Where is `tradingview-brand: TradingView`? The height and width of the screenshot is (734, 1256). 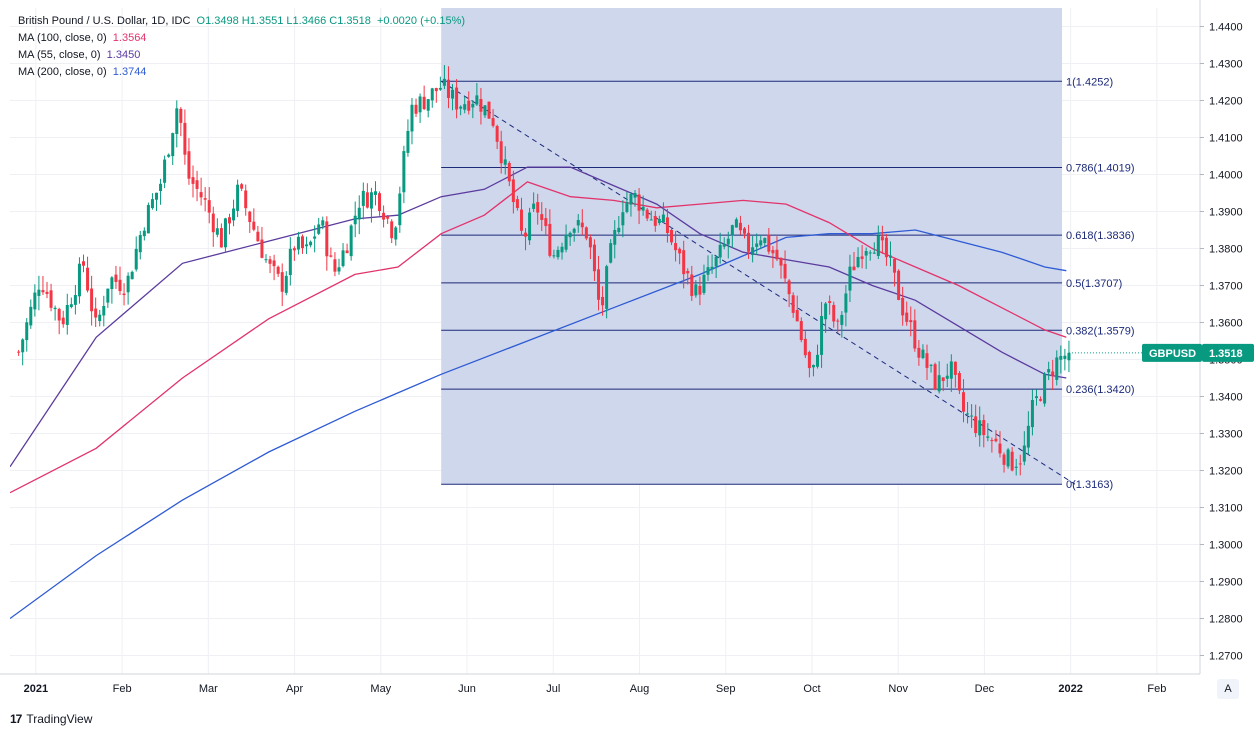 tradingview-brand: TradingView is located at coordinates (59, 719).